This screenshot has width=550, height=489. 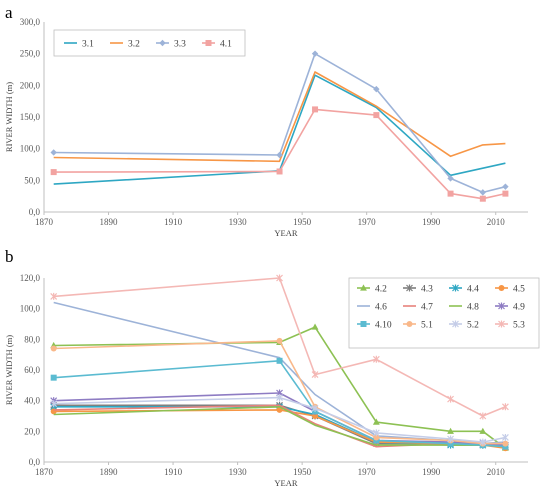 What do you see at coordinates (32, 339) in the screenshot?
I see `chart-b-y-tick-label: 80,0` at bounding box center [32, 339].